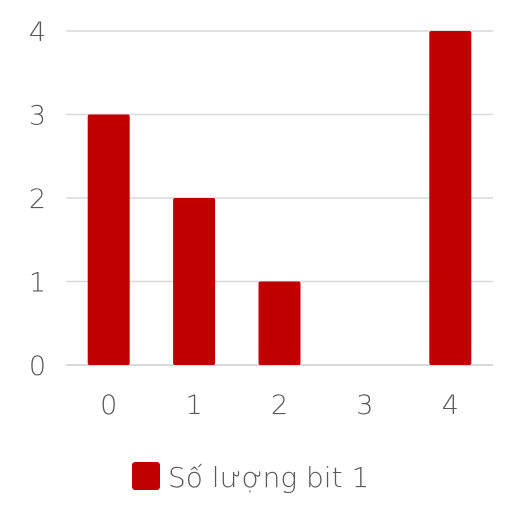 The height and width of the screenshot is (509, 506). Describe the element at coordinates (450, 405) in the screenshot. I see `x-tick-label: 4` at that location.